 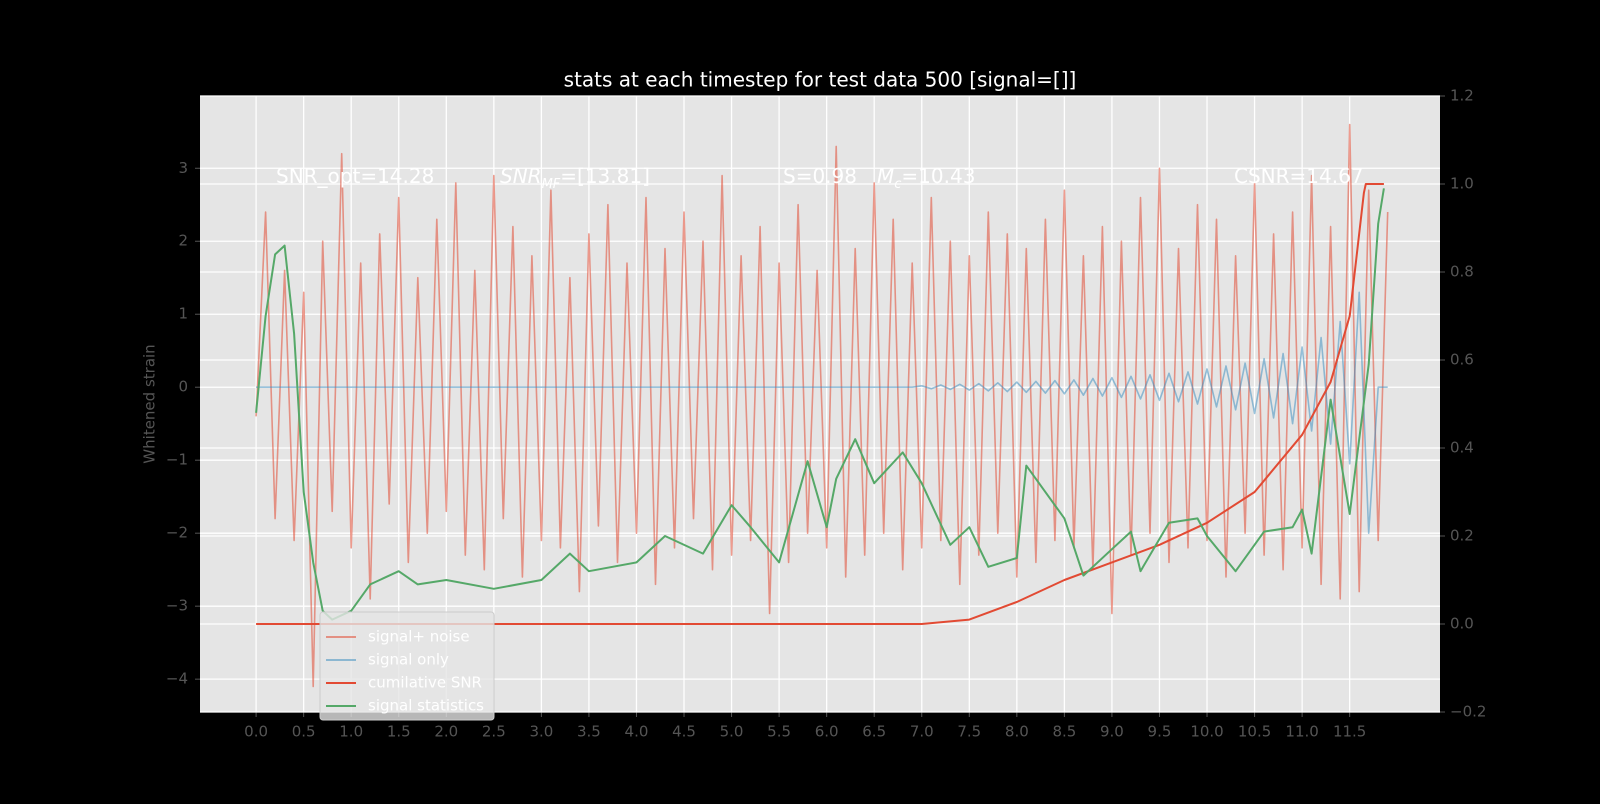 I want to click on annotation-part: S=0.98, so click(x=820, y=176).